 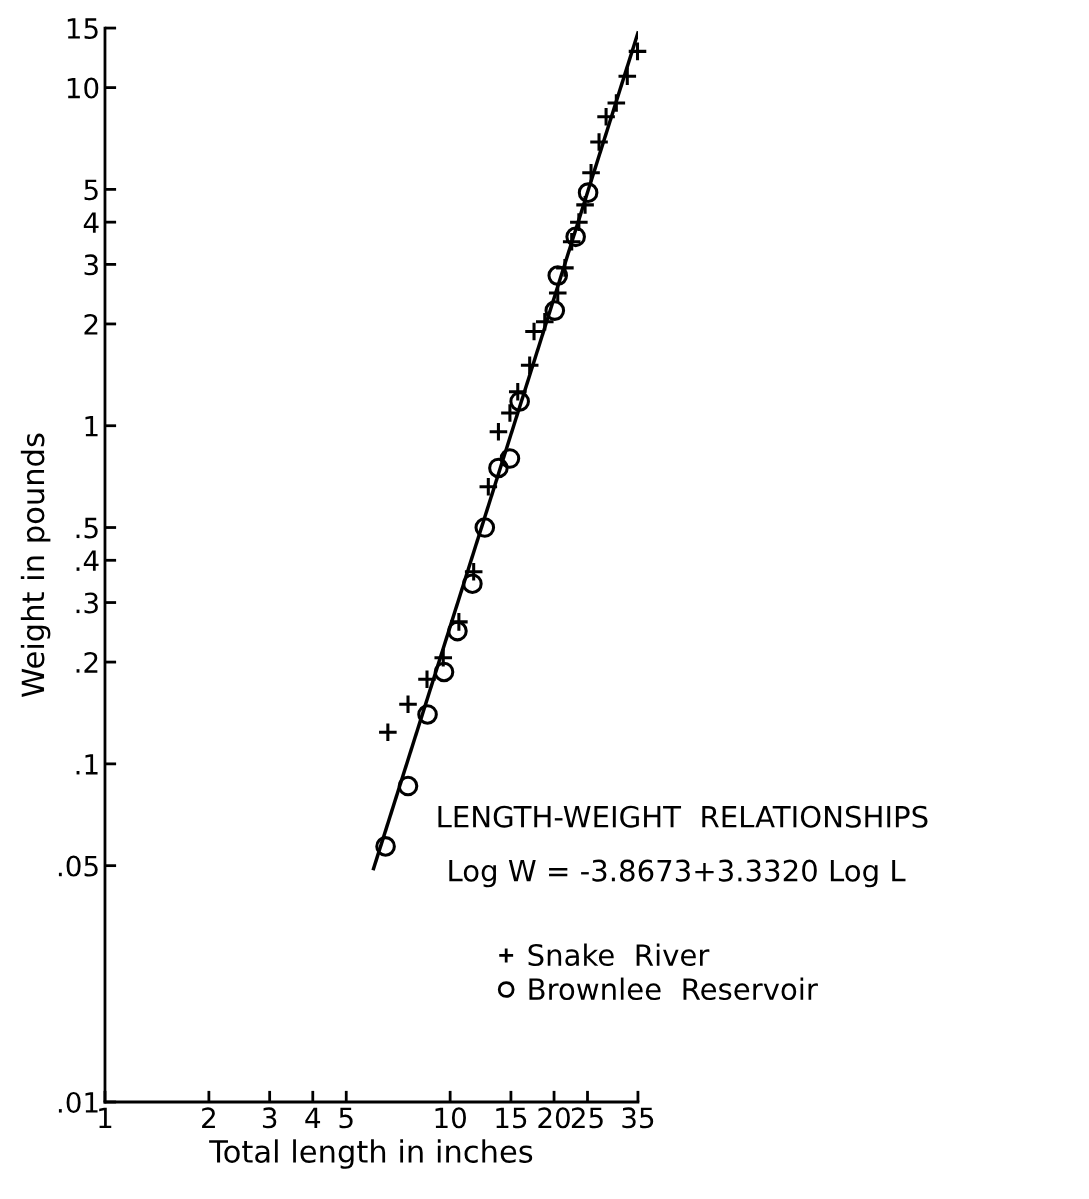 I want to click on y-tick-label: .2, so click(x=87, y=662).